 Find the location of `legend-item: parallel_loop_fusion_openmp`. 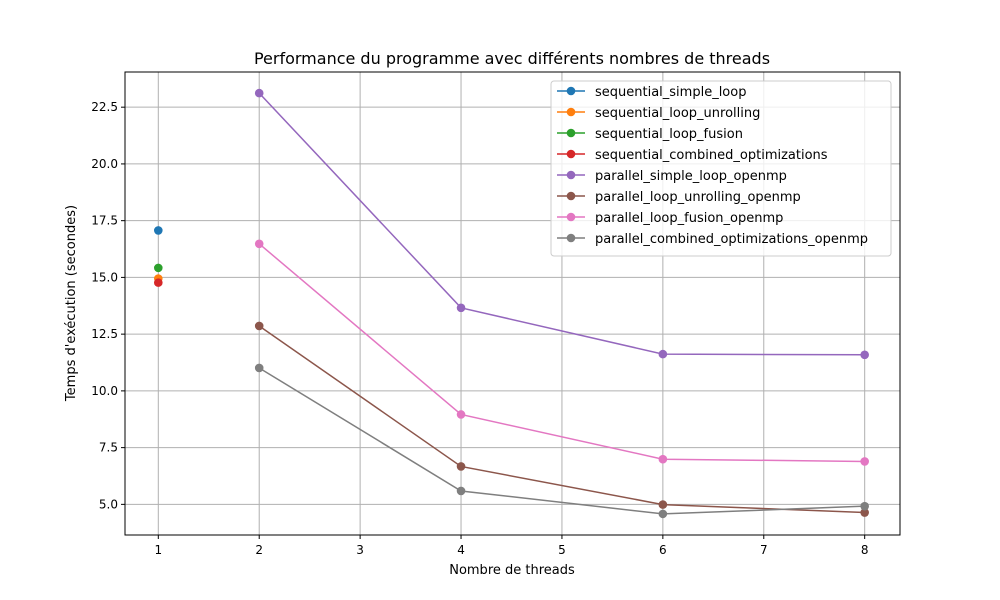

legend-item: parallel_loop_fusion_openmp is located at coordinates (670, 218).